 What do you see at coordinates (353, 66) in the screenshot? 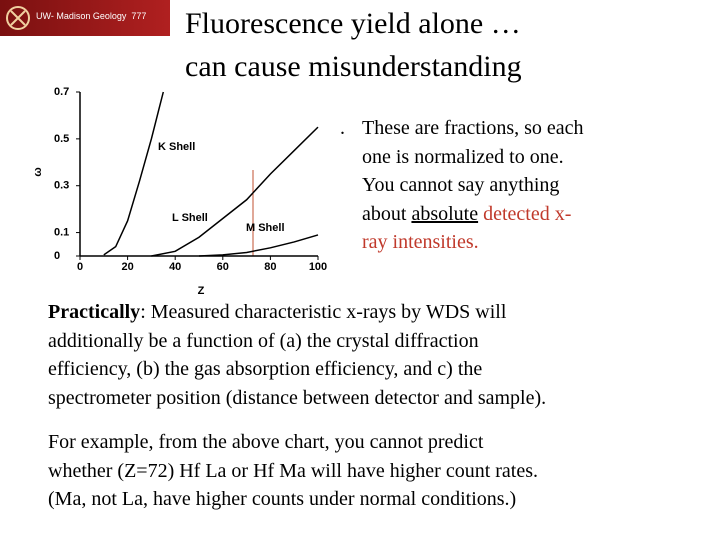
I see `title-line: can cause misunderstanding` at bounding box center [353, 66].